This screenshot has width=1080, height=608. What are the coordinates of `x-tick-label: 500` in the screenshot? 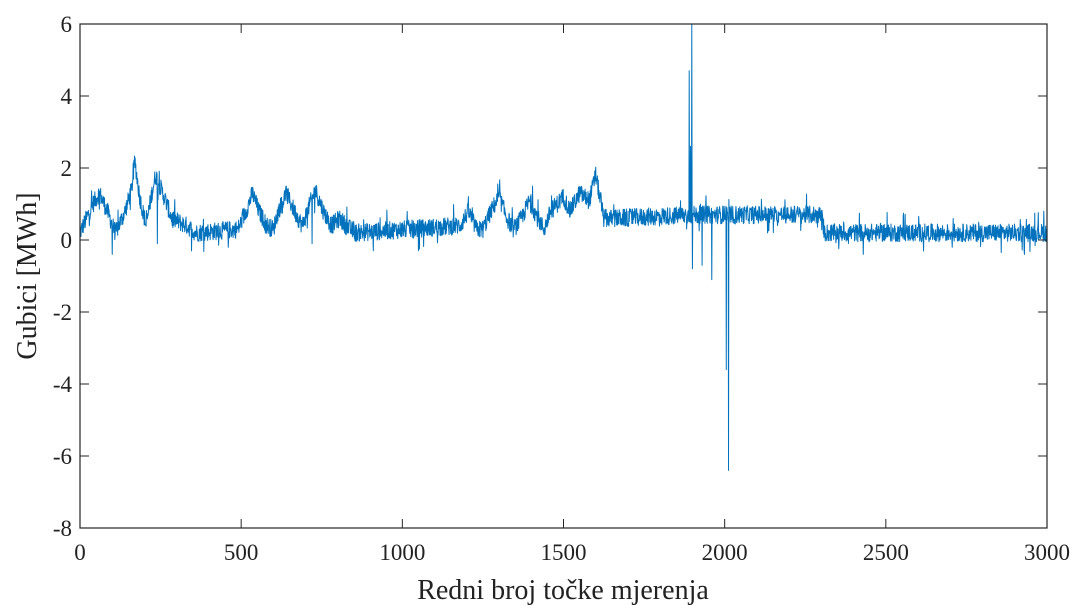 It's located at (241, 552).